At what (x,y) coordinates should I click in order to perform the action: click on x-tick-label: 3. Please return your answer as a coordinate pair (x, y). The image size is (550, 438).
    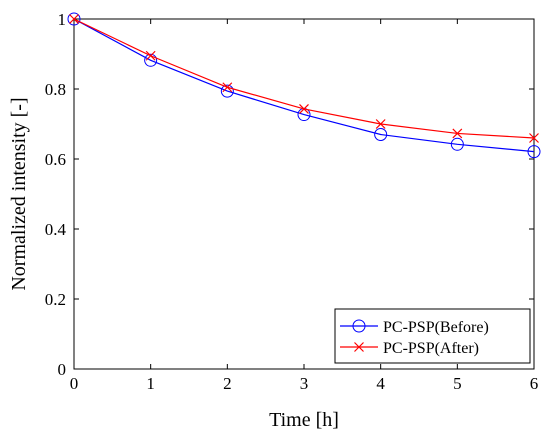
    Looking at the image, I should click on (304, 383).